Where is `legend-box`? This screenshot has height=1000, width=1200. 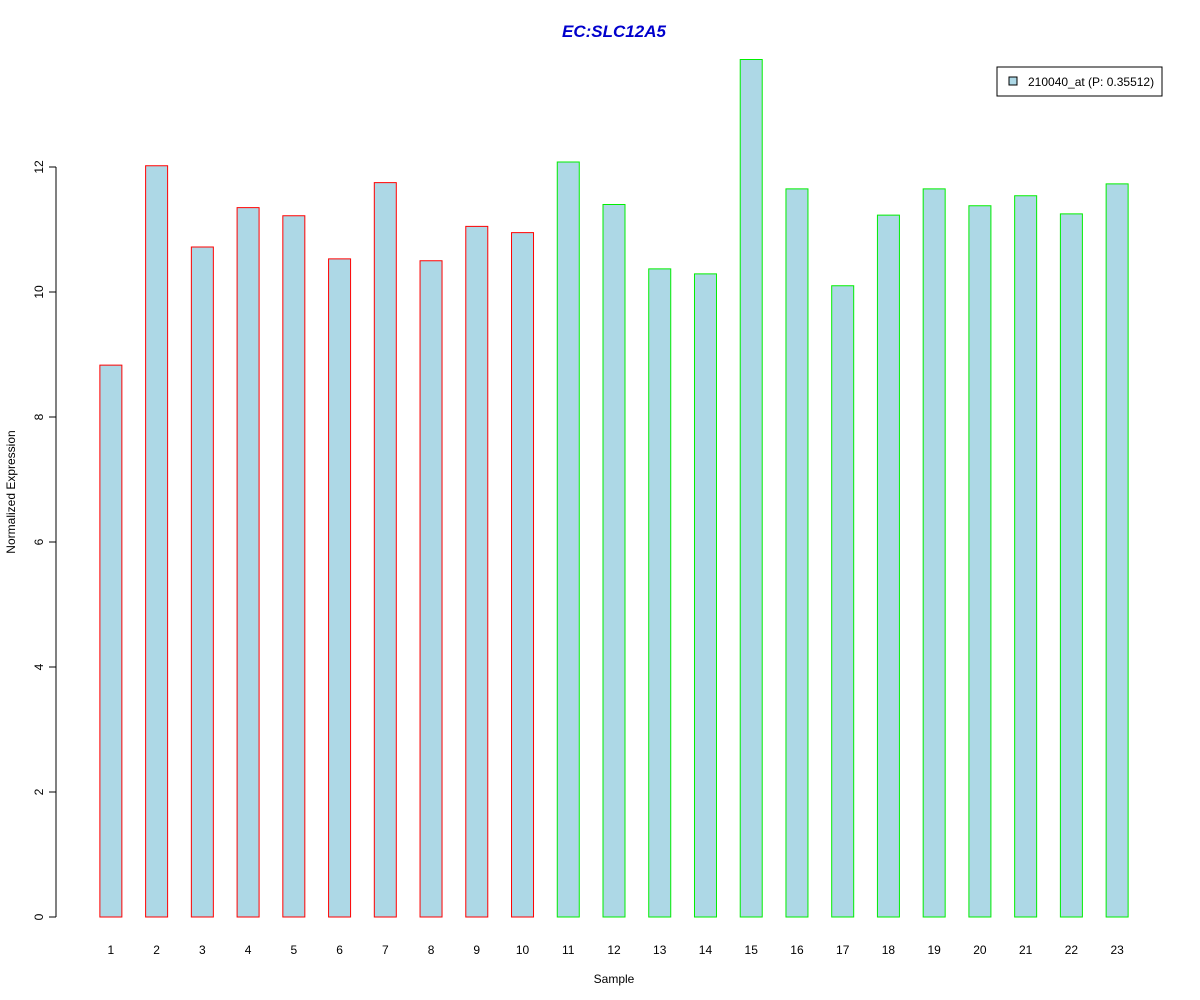 legend-box is located at coordinates (1079, 81).